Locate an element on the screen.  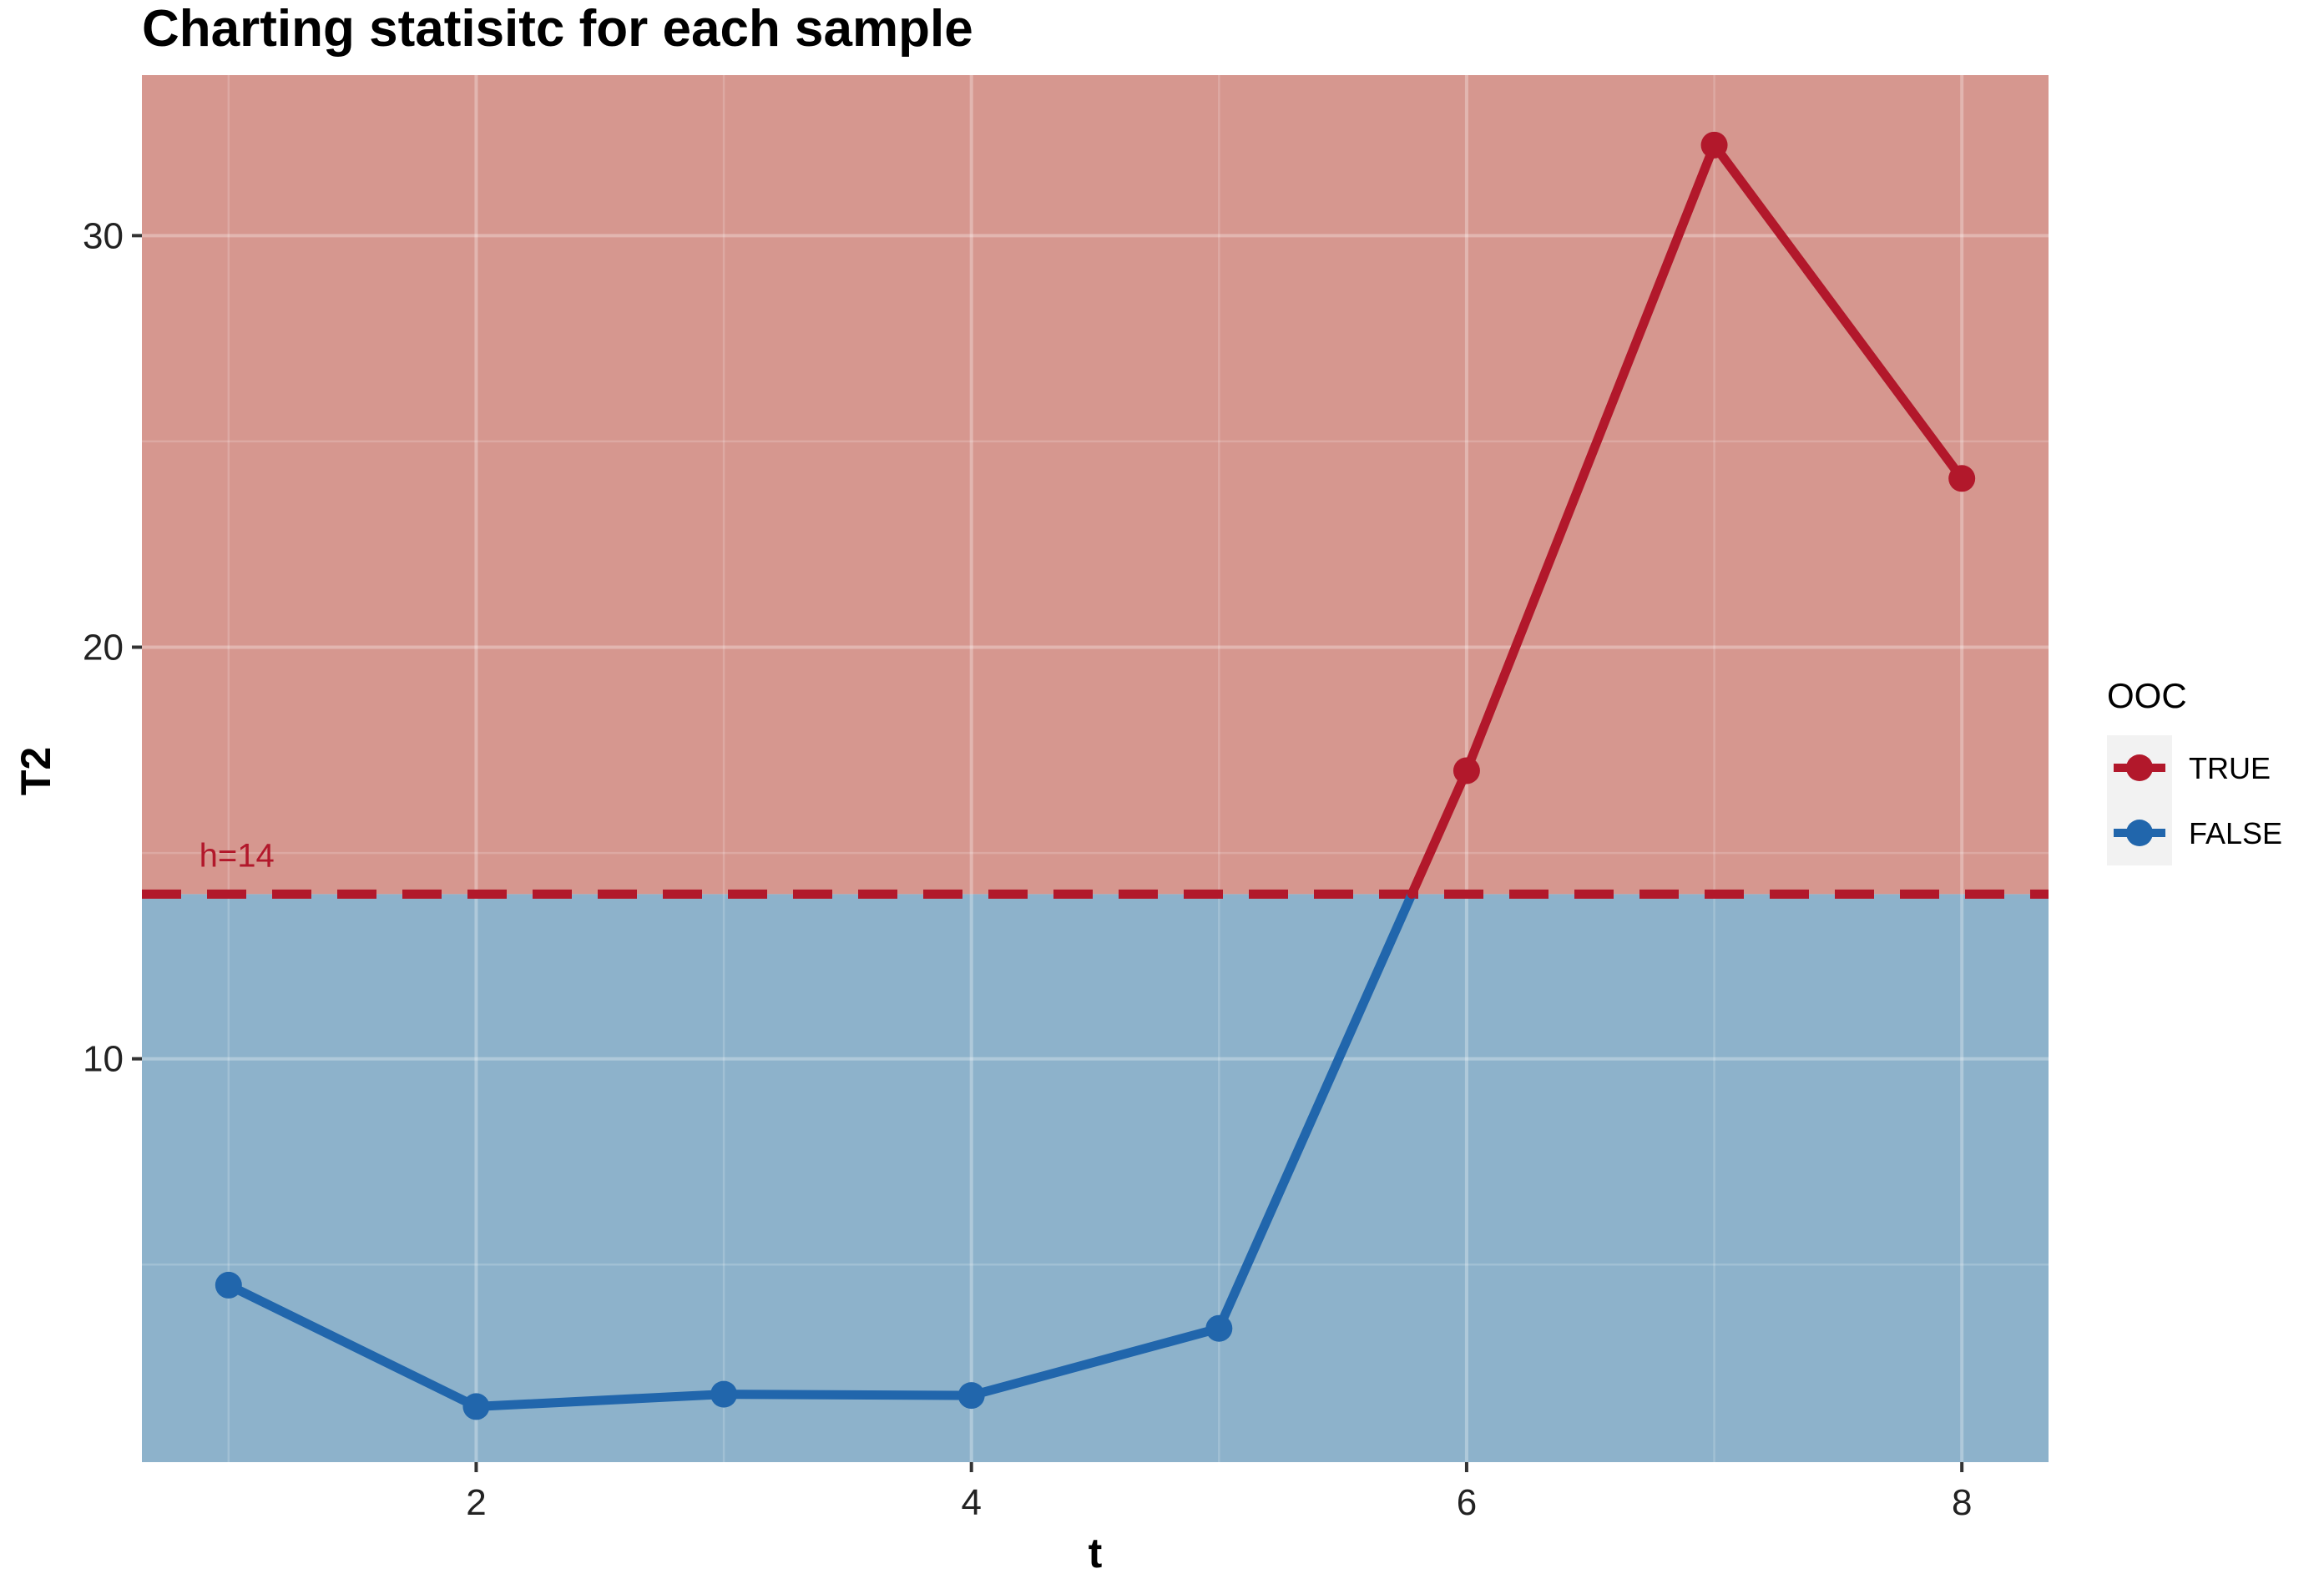
chart-title: Charting statisitc for each sample is located at coordinates (557, 29).